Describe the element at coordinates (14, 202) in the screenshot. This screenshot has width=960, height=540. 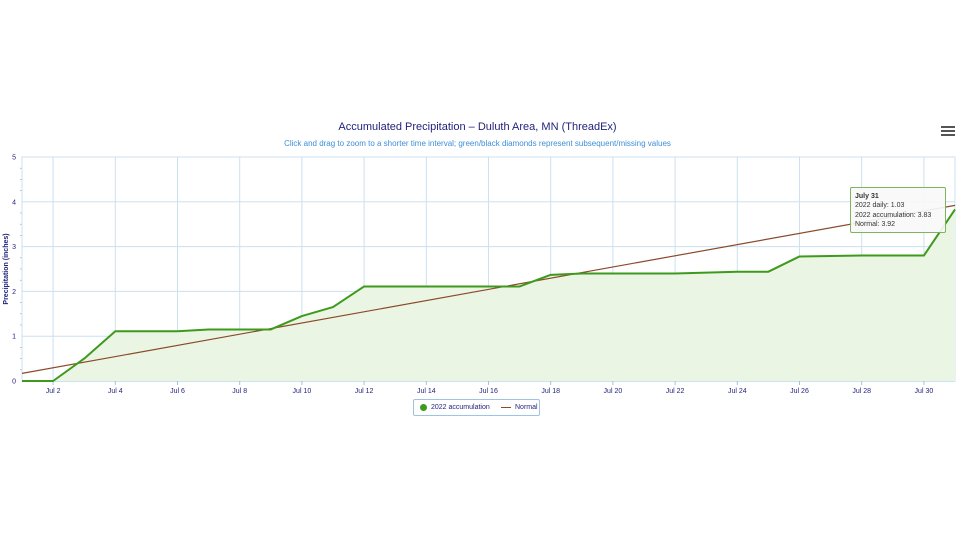
I see `y-tick-label: 4` at that location.